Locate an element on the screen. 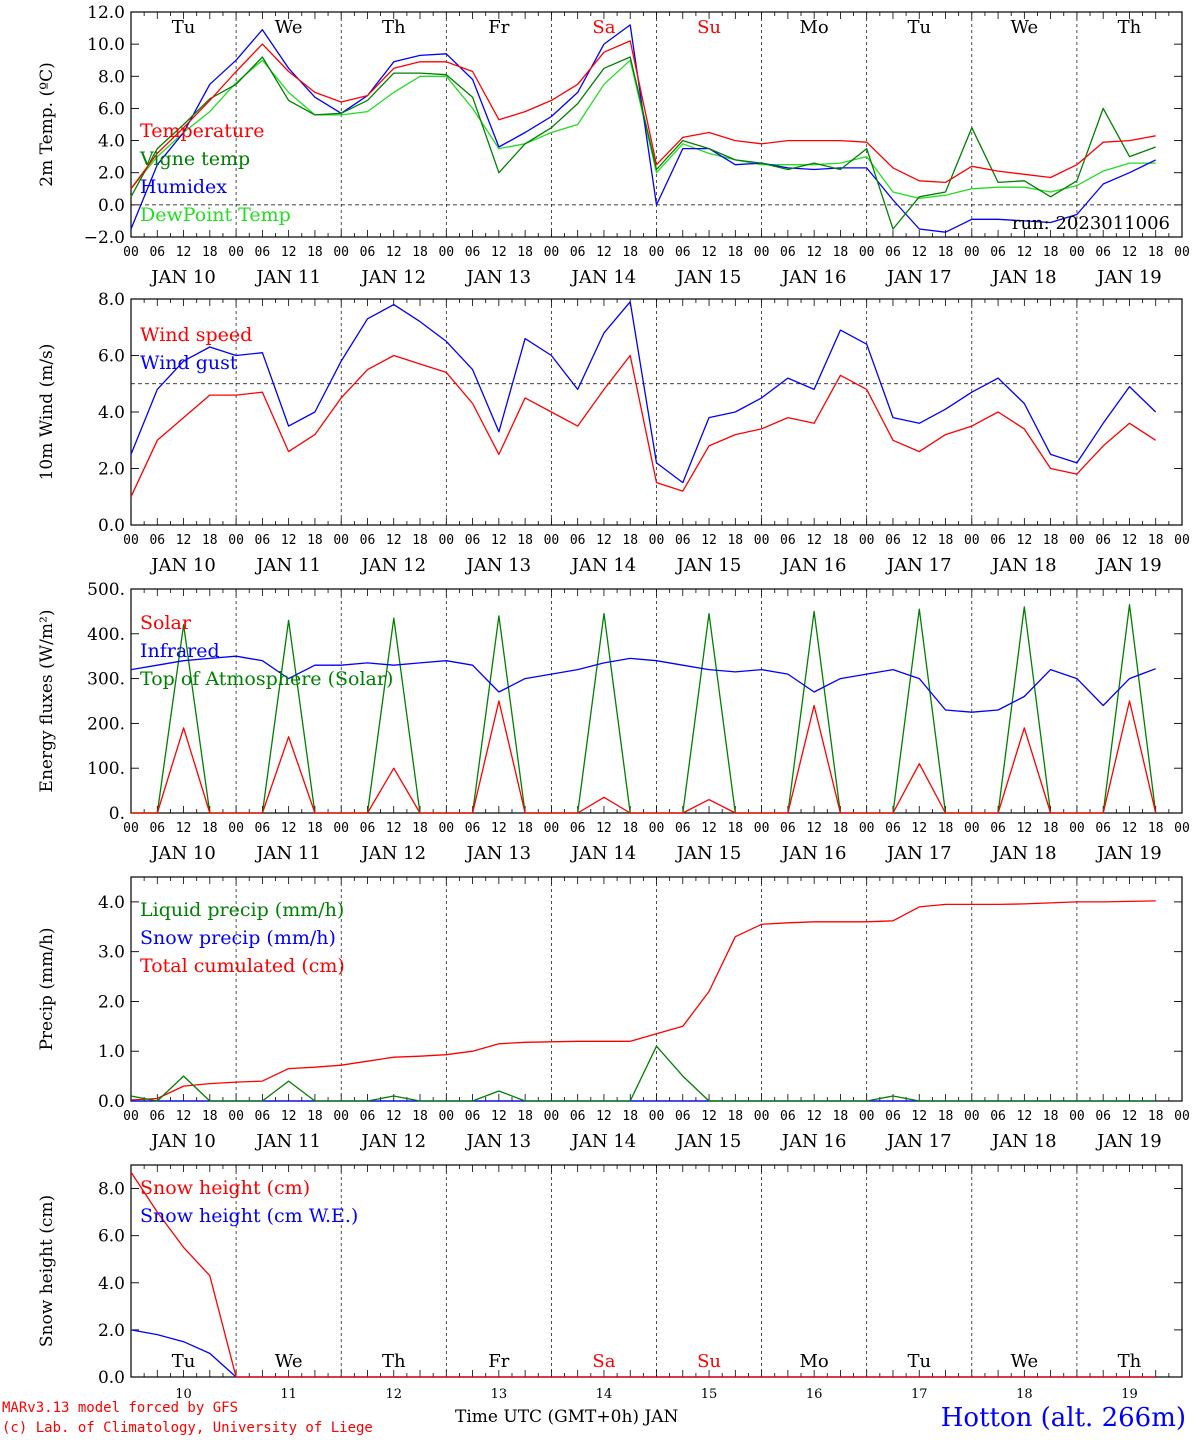  date-label: 14 is located at coordinates (604, 1394).